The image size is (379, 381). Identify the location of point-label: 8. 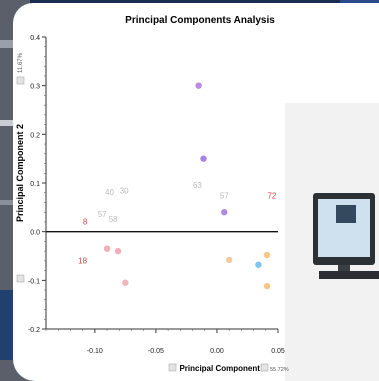
(85, 221).